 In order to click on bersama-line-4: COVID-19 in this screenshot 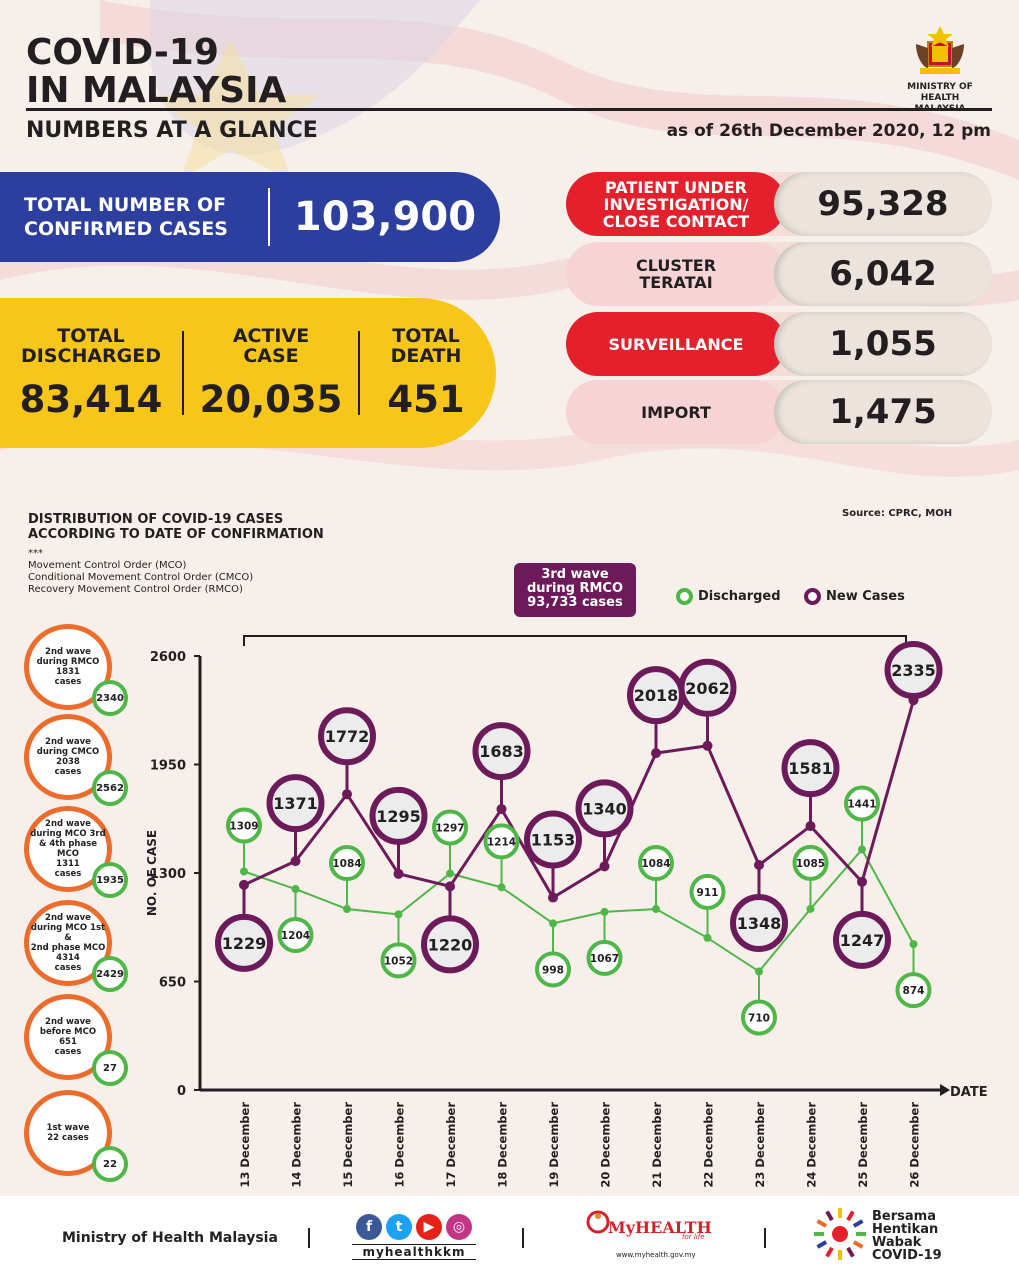, I will do `click(907, 1255)`.